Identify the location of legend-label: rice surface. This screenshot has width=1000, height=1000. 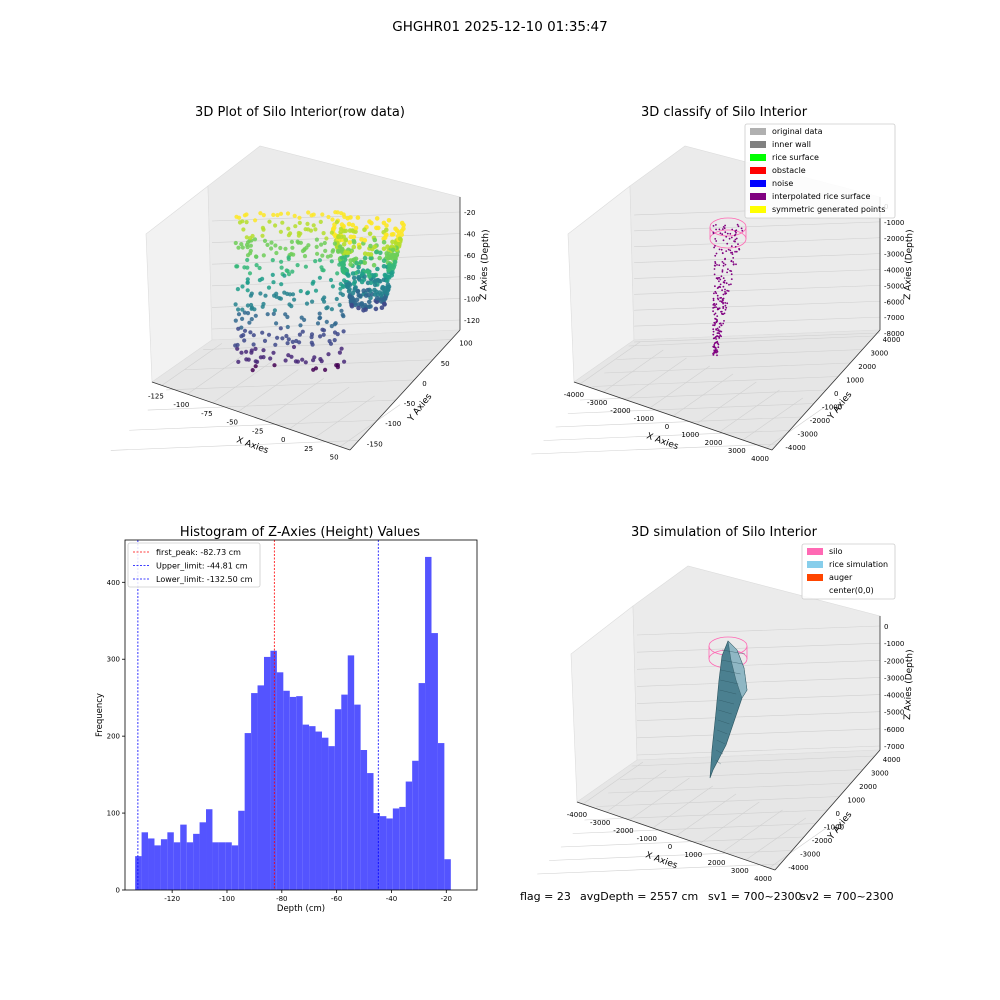
(795, 157).